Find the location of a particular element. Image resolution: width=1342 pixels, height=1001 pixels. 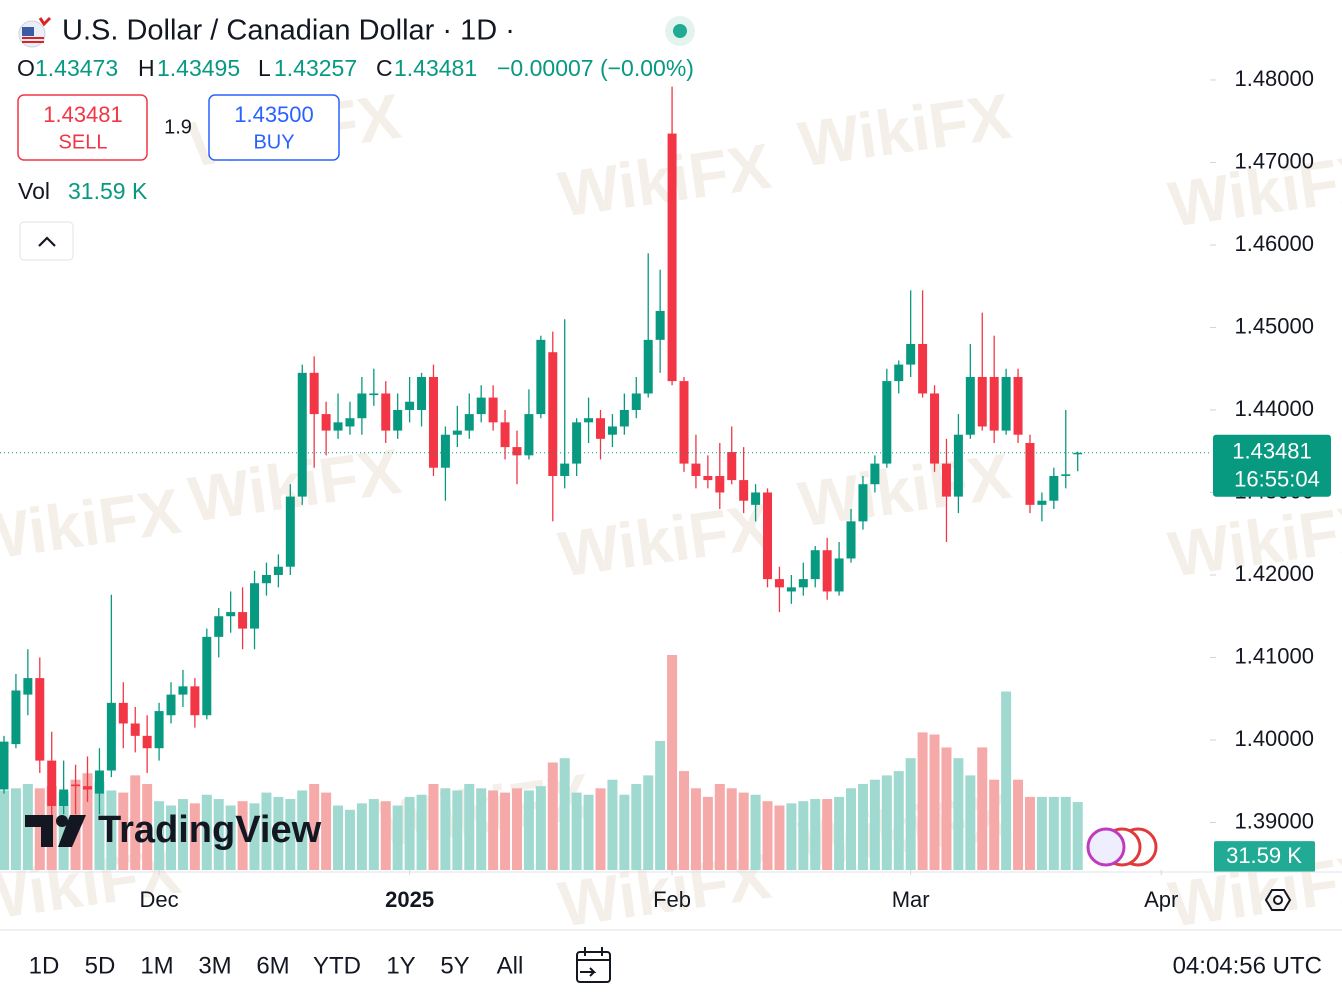

ohlc-value: 1.43257 is located at coordinates (315, 68).